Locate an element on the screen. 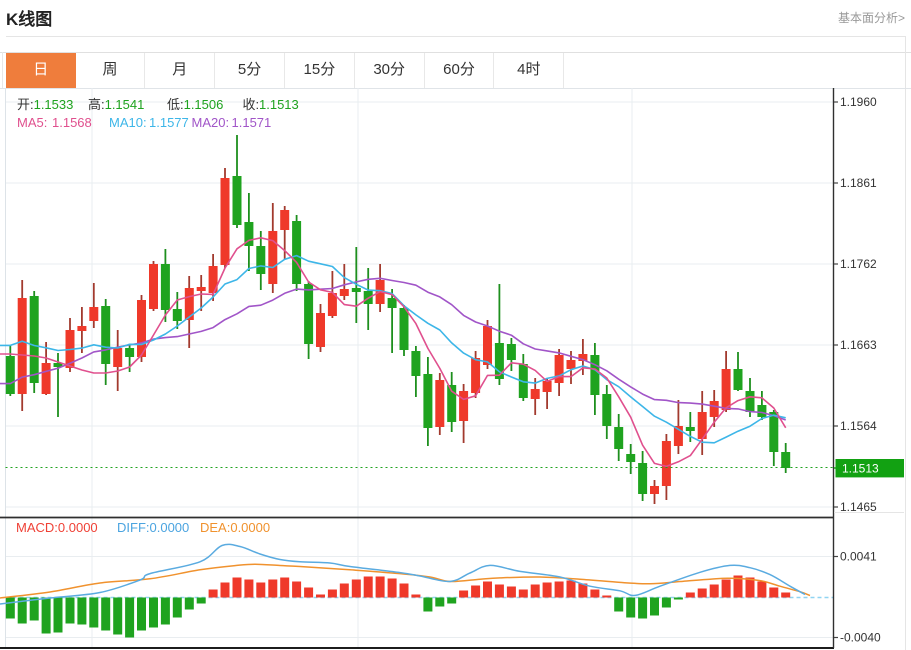 This screenshot has height=650, width=911. svg-text: 收: is located at coordinates (251, 104).